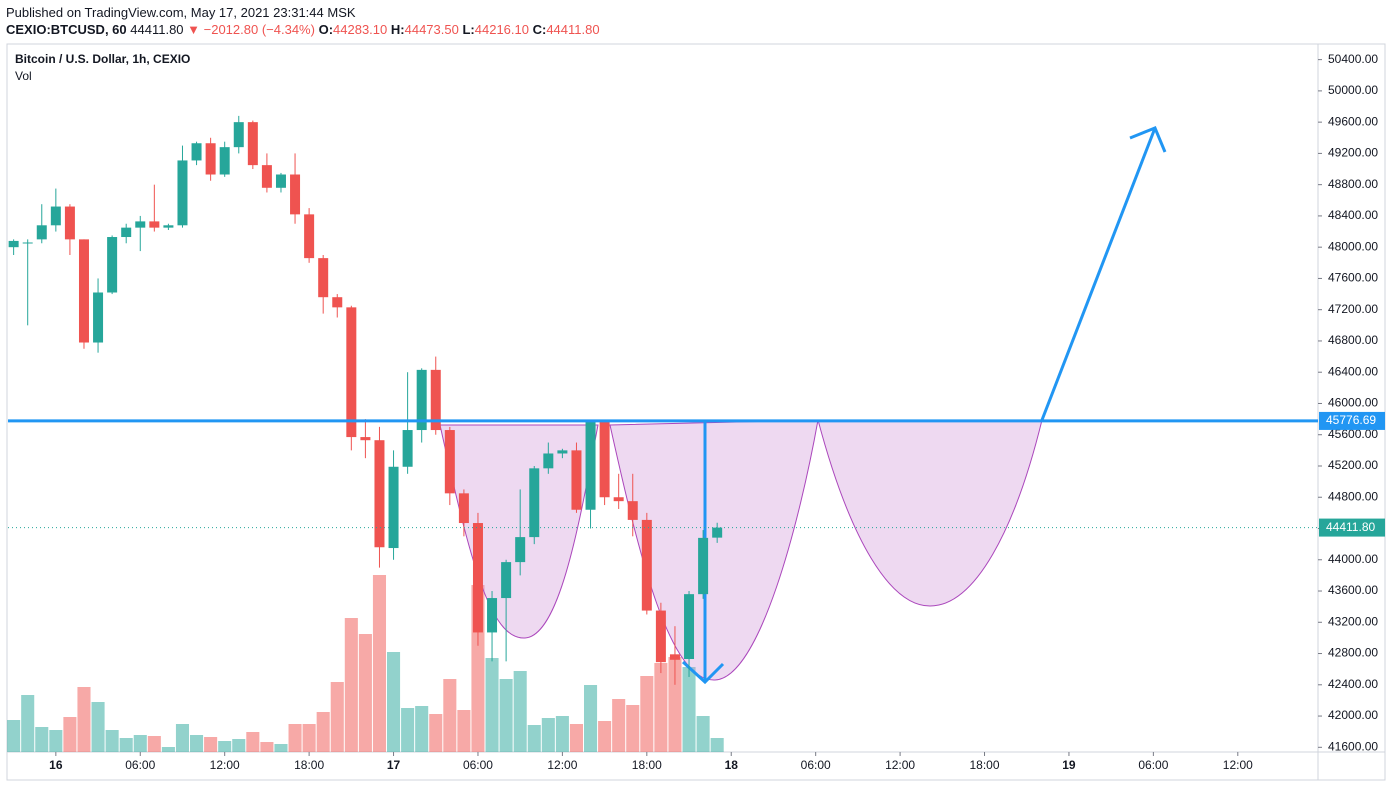 This screenshot has height=785, width=1396. I want to click on ohlc-key: L:, so click(468, 29).